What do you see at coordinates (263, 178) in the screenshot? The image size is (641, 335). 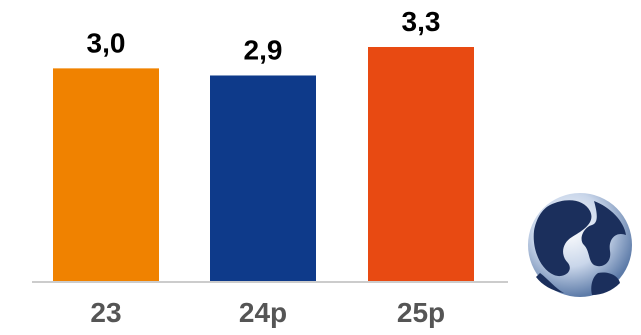 I see `bar-24p` at bounding box center [263, 178].